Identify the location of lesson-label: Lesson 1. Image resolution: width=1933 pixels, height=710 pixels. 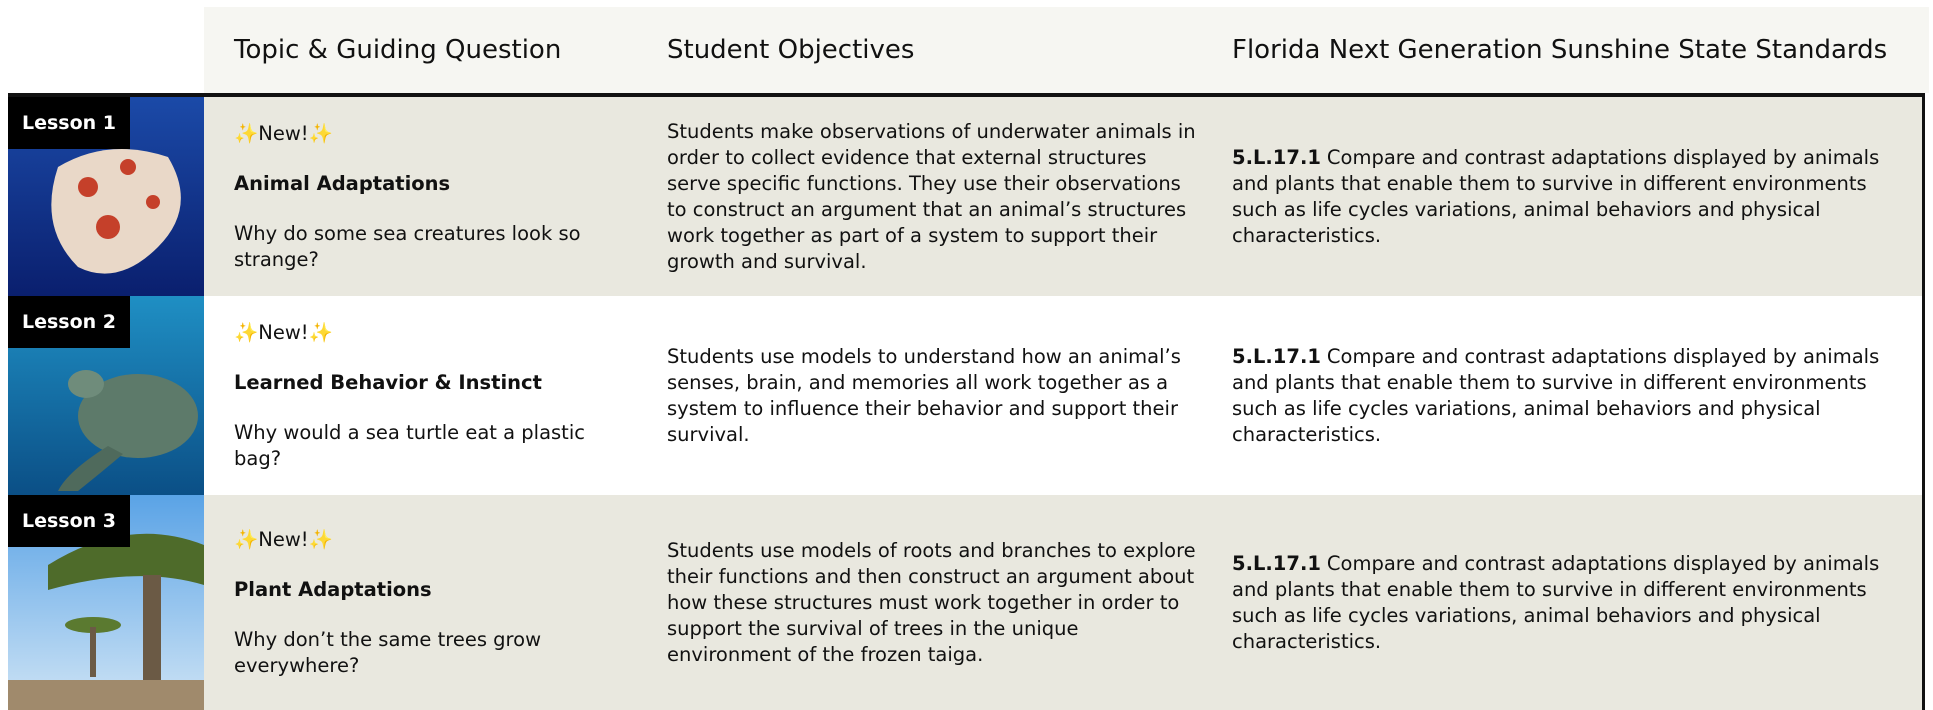
(69, 123).